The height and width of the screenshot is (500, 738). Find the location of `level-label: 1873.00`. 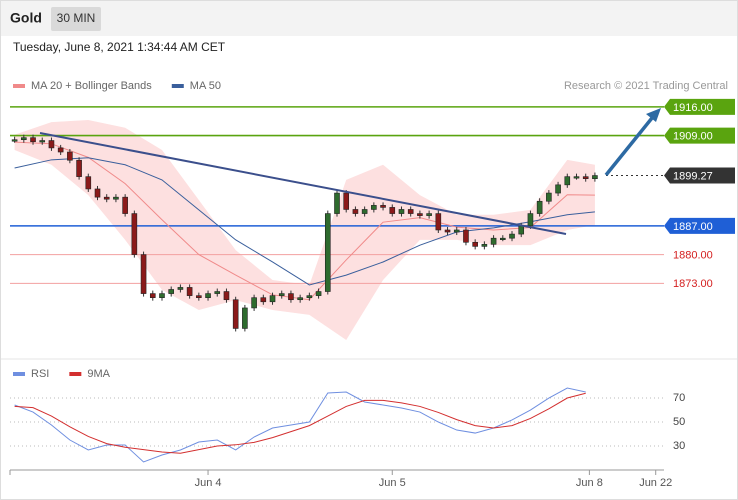

level-label: 1873.00 is located at coordinates (693, 284).